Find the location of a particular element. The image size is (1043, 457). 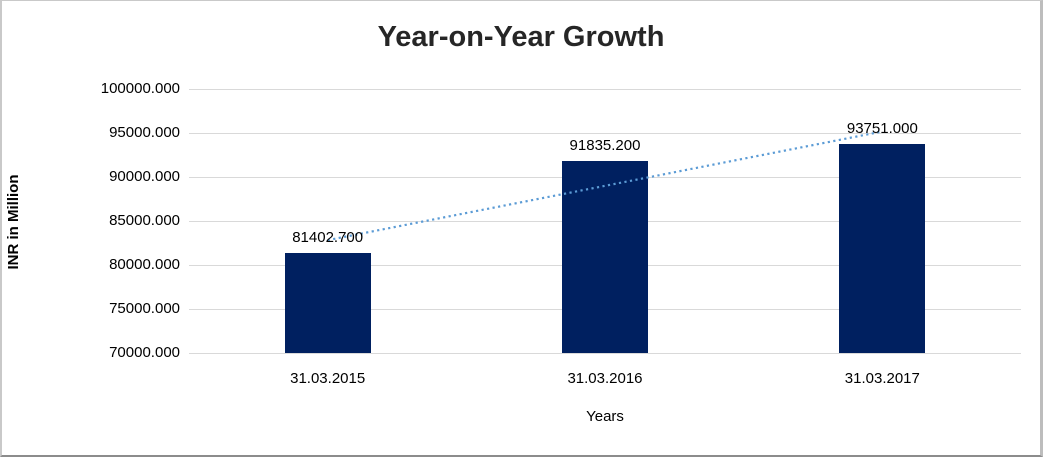

y-axis-tick-label: 70000.000 is located at coordinates (144, 352).